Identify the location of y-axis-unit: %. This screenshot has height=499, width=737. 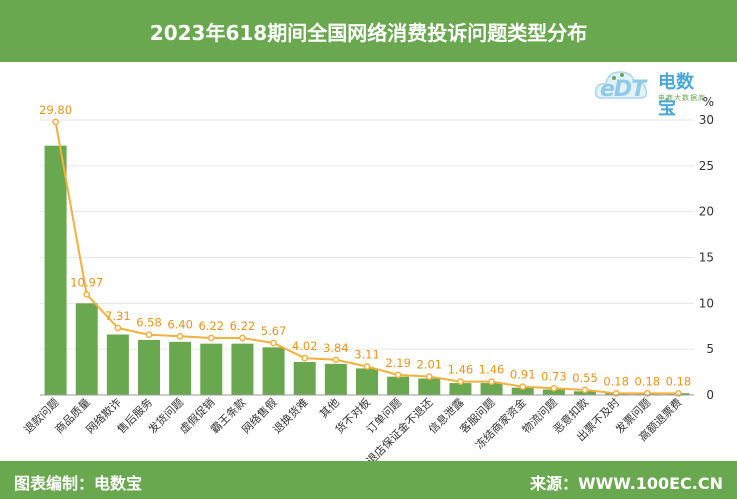
(708, 102).